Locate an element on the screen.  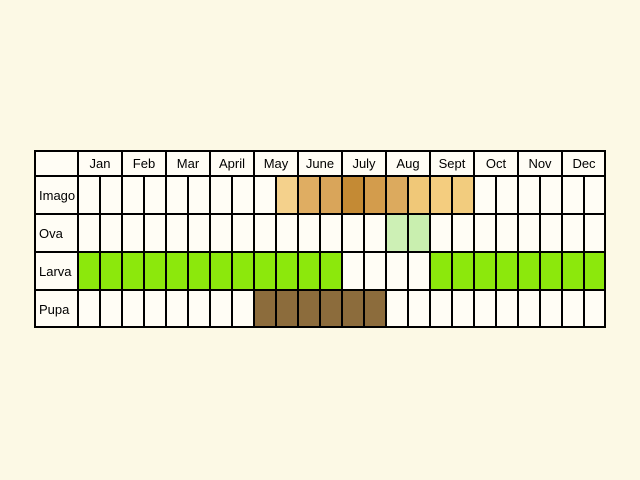
stage-row-imago is located at coordinates (375, 195).